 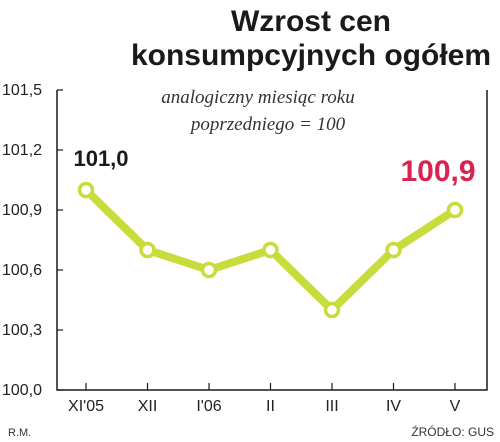 What do you see at coordinates (22, 150) in the screenshot?
I see `y-tick-label: 101,2` at bounding box center [22, 150].